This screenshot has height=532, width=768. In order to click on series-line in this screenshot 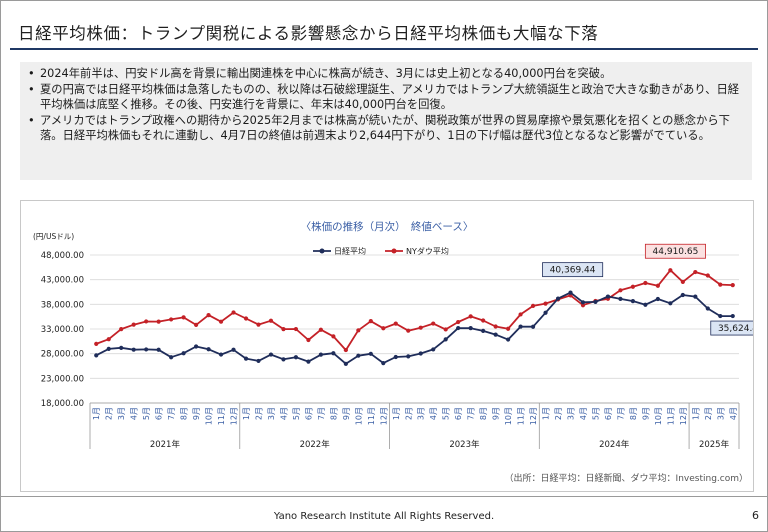, I will do `click(414, 310)`.